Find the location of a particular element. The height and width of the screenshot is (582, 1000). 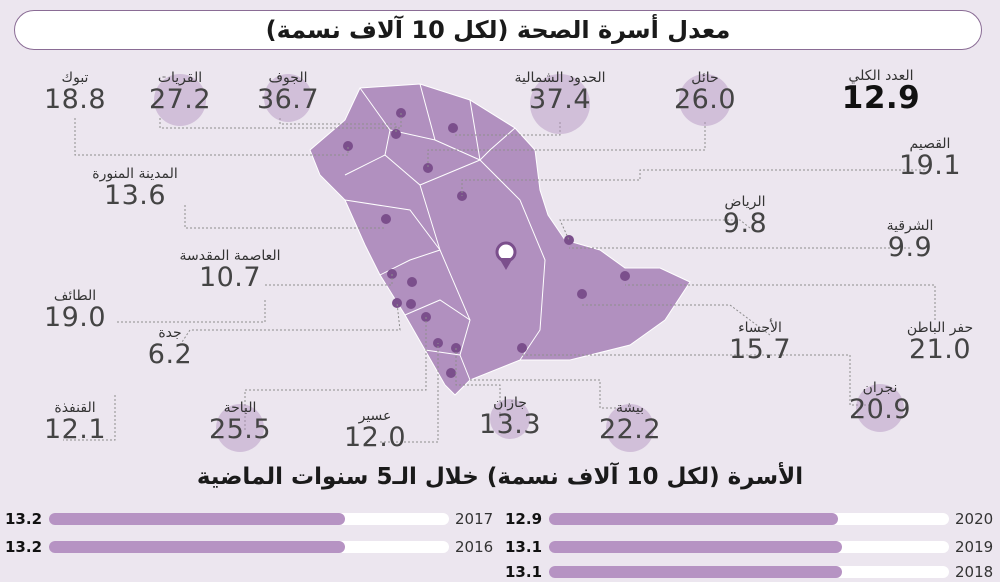

pin-jouf is located at coordinates (396, 134).